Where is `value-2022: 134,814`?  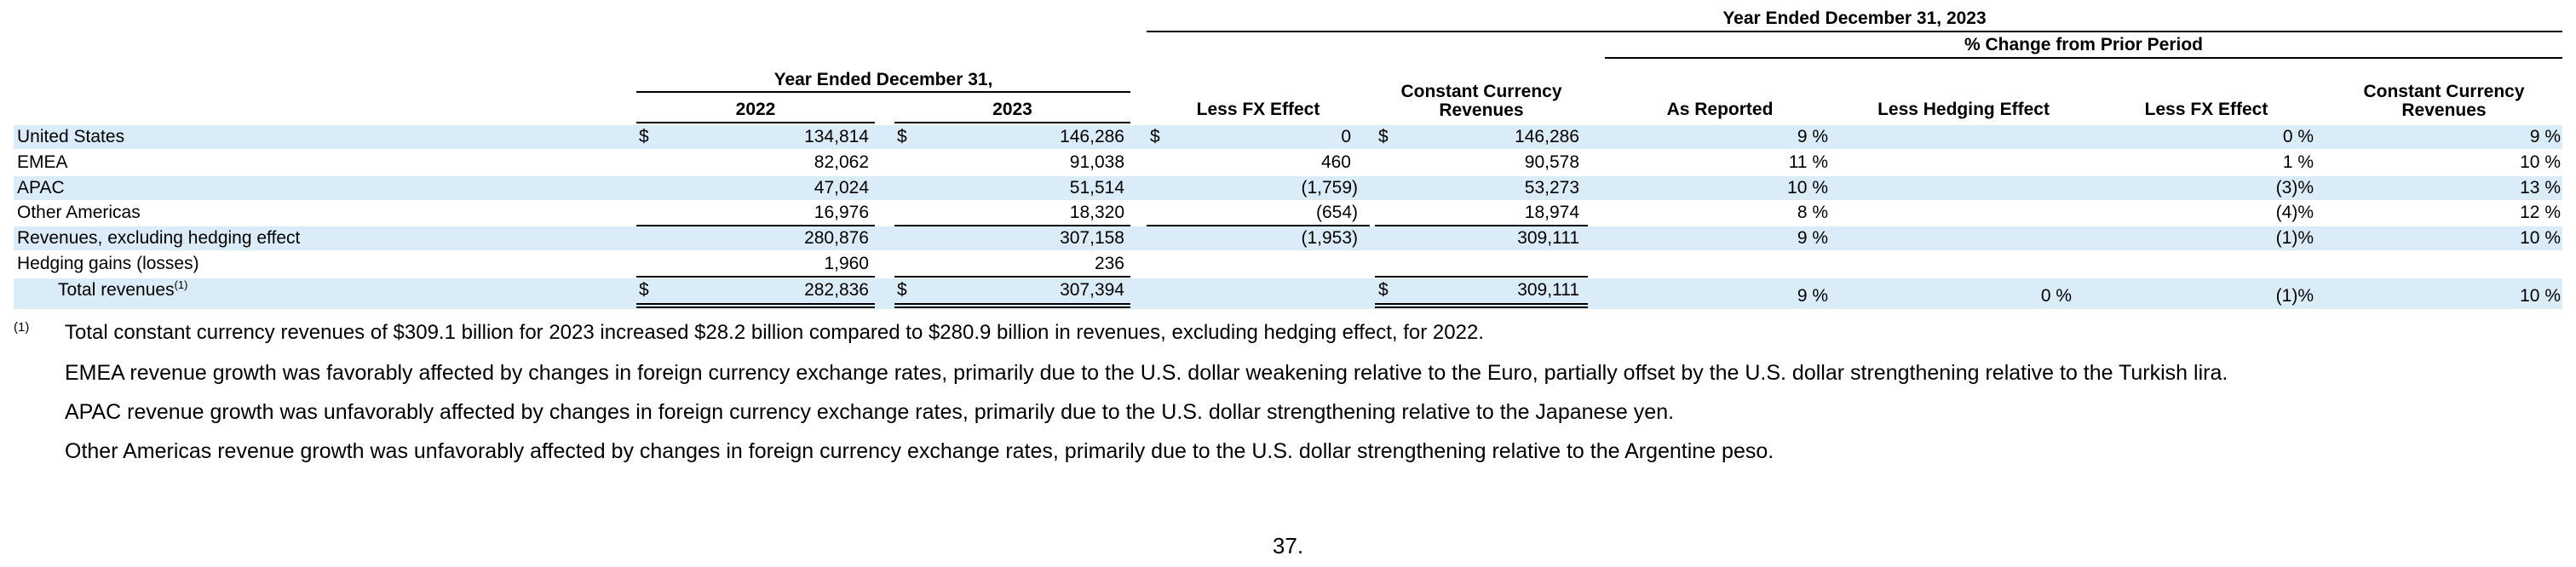 value-2022: 134,814 is located at coordinates (837, 136).